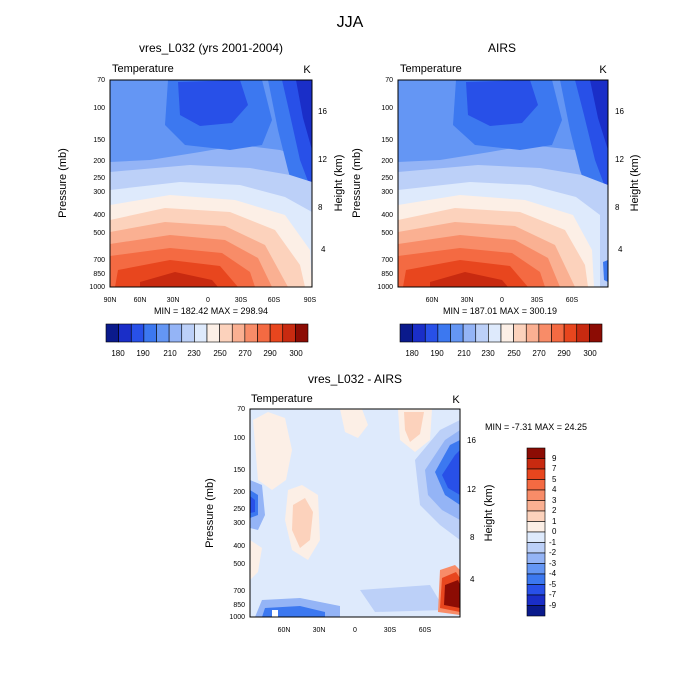 Image resolution: width=700 pixels, height=700 pixels. What do you see at coordinates (554, 489) in the screenshot?
I see `colorbar-label: 4` at bounding box center [554, 489].